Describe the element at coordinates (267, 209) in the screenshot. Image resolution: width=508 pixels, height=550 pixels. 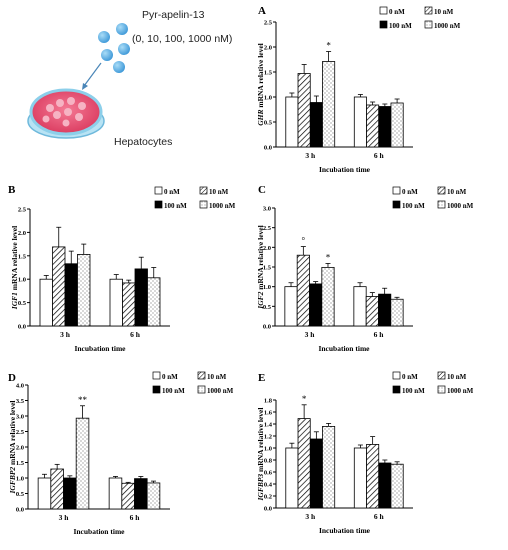
I see `y-tick-label: 3.0` at that location.